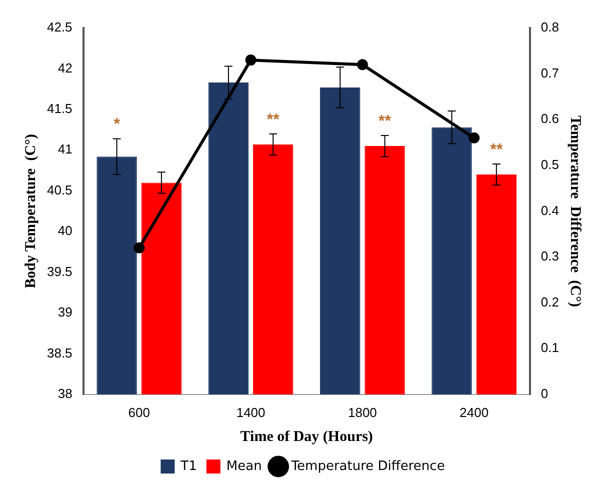  Describe the element at coordinates (550, 348) in the screenshot. I see `y2-tick-label: 0.1` at that location.